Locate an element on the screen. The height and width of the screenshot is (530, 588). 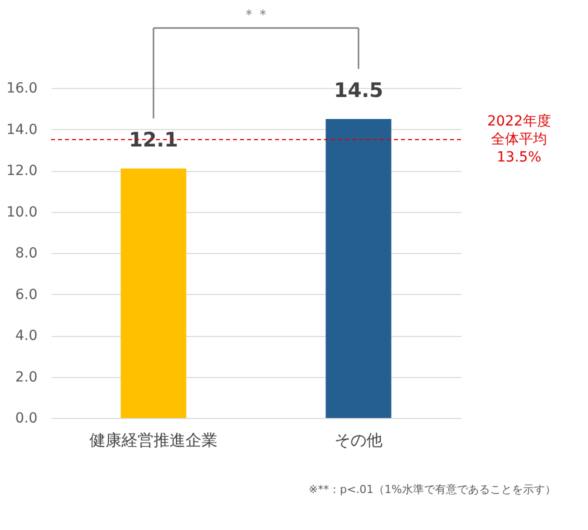
y-tick-label: 6.0 is located at coordinates (26, 294).